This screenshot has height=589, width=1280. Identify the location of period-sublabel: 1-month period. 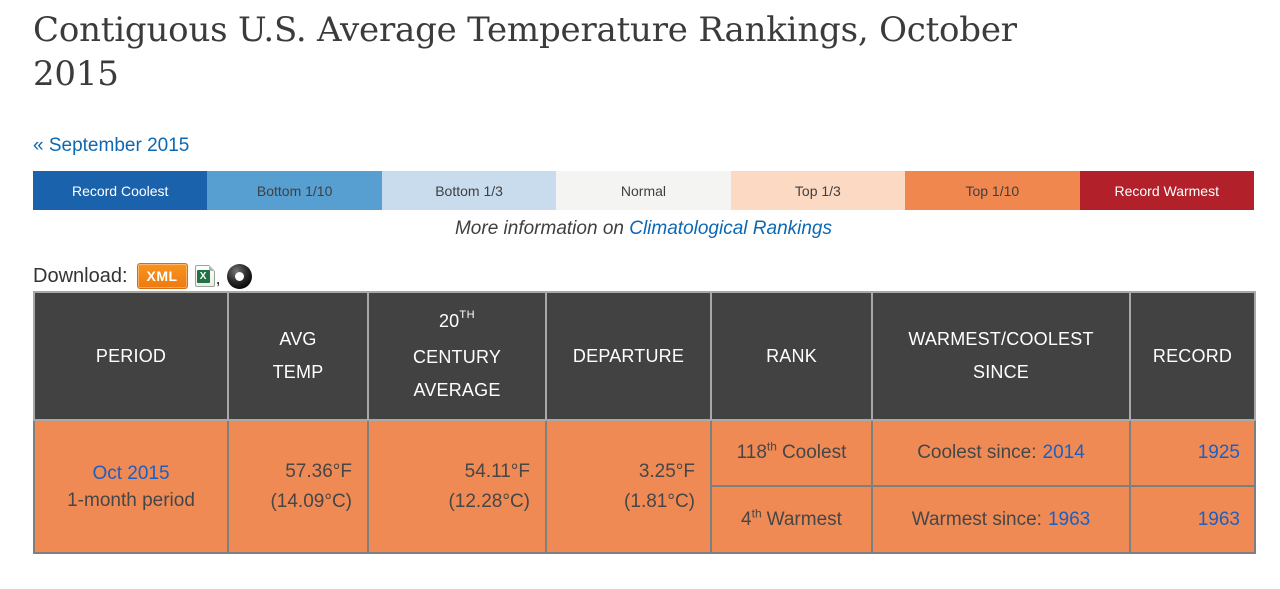
(131, 500).